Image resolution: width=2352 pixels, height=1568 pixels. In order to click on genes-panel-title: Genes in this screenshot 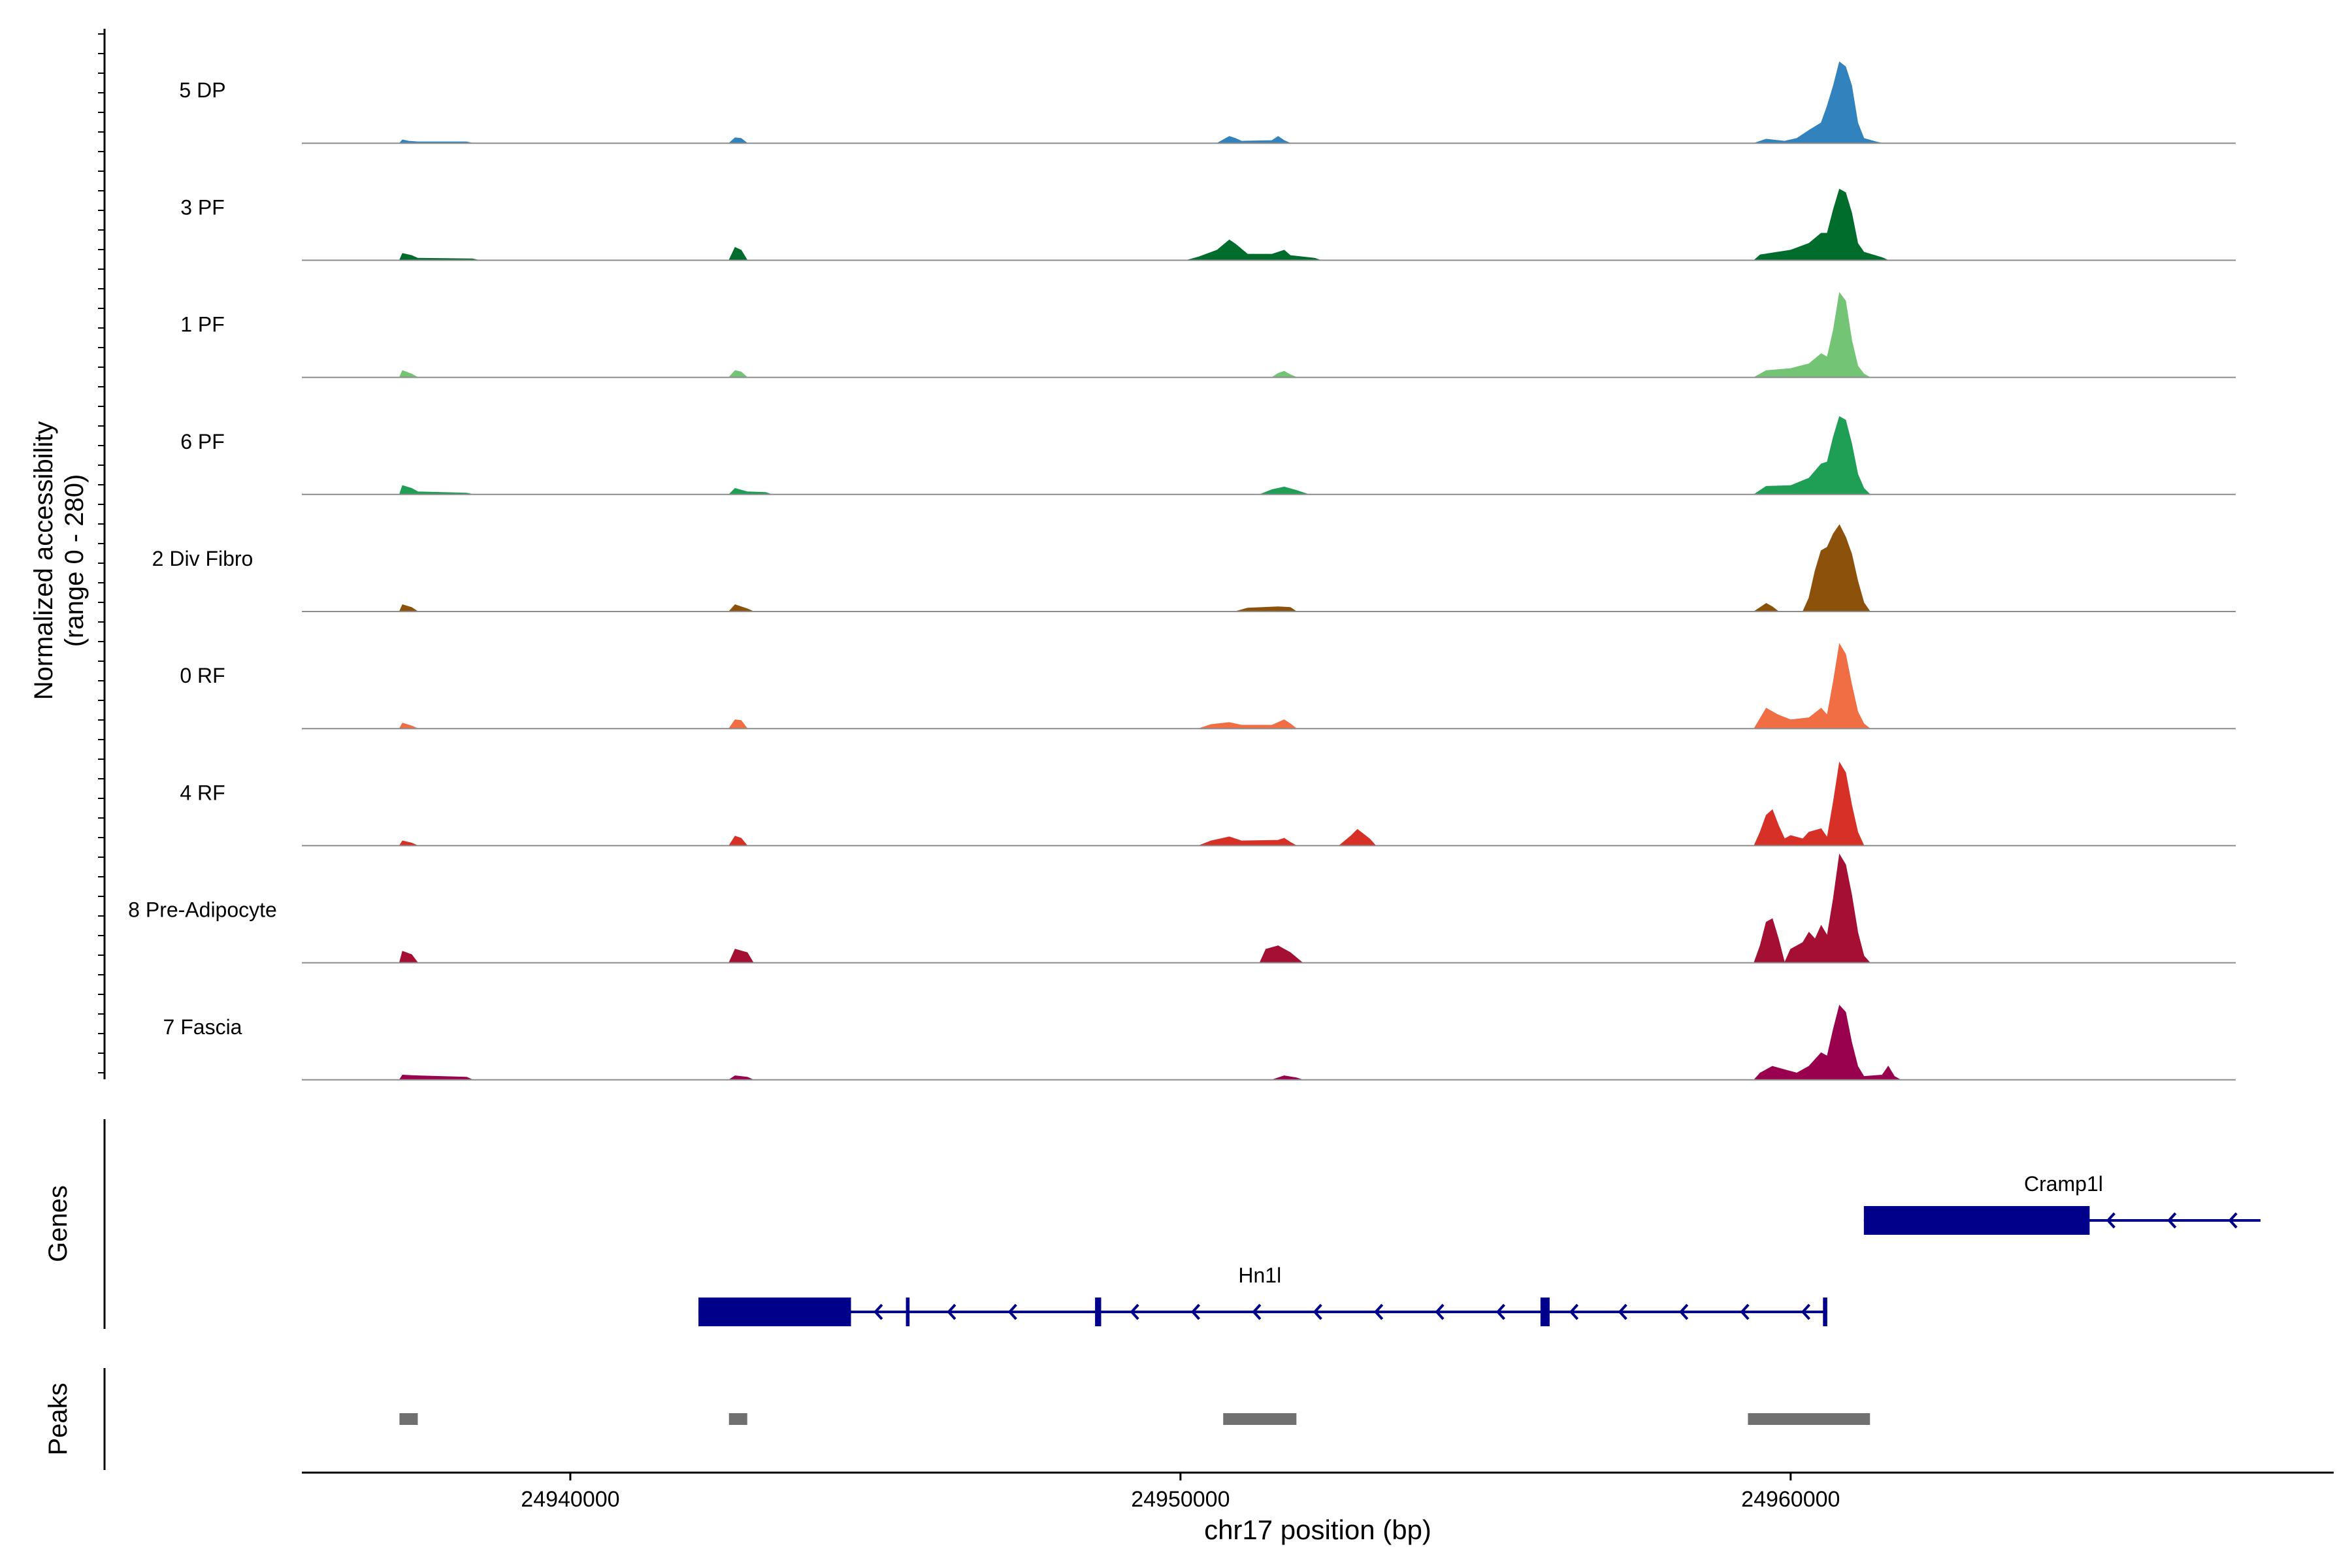, I will do `click(58, 1223)`.